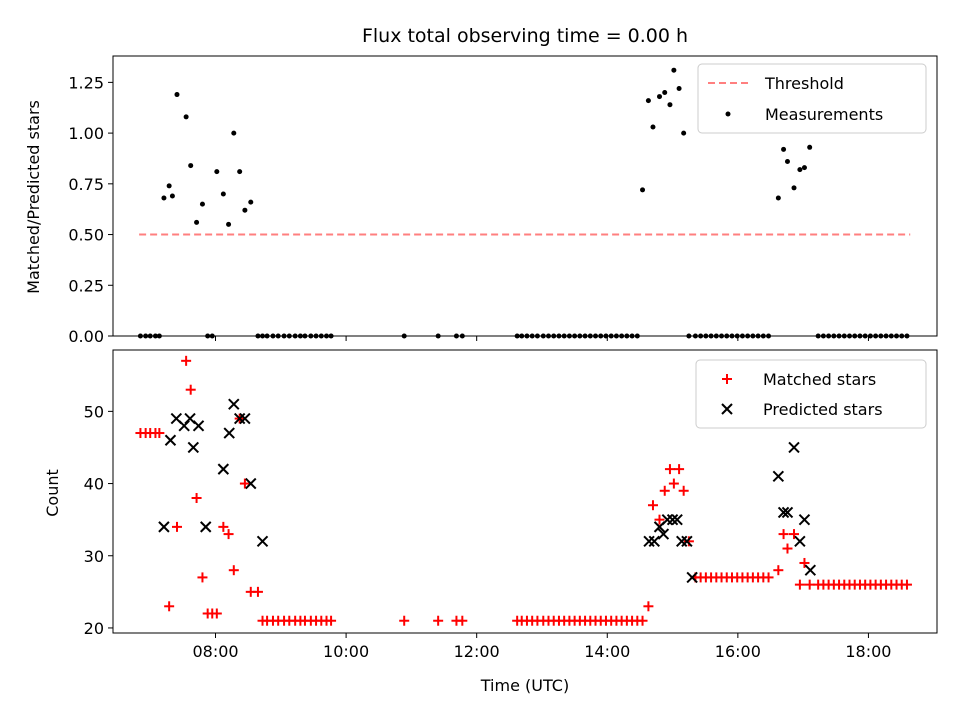 This screenshot has width=960, height=720. Describe the element at coordinates (525, 36) in the screenshot. I see `chart-title: Flux total observing time = 0.00 h` at that location.